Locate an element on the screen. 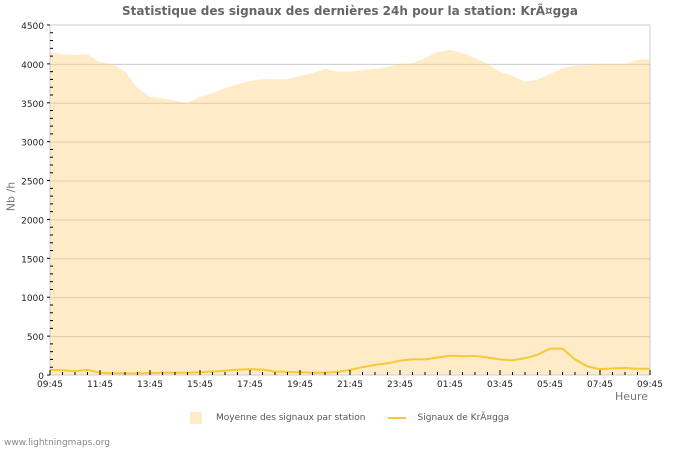 The height and width of the screenshot is (450, 700). y-tick-label: 2500 is located at coordinates (32, 183).